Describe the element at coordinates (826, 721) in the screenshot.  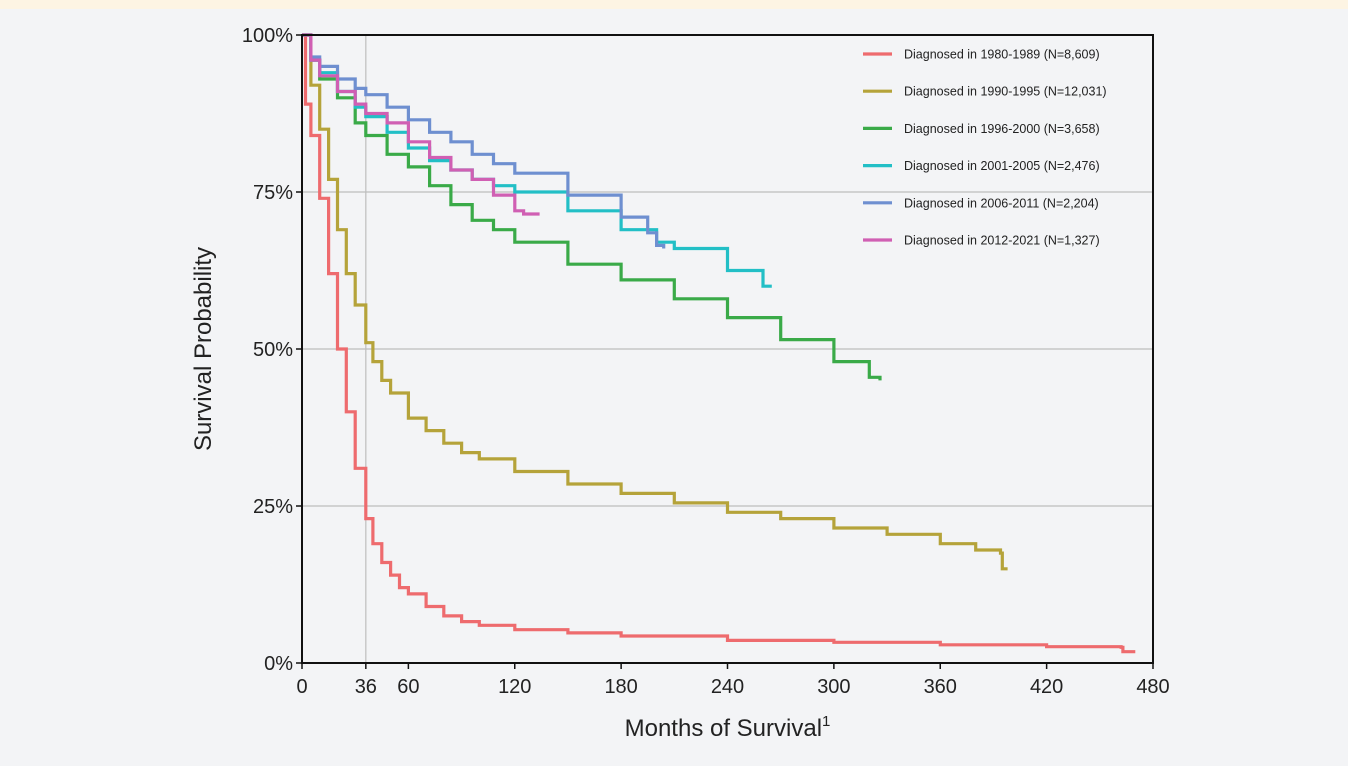
I see `x-axis-title-superscript: 1` at that location.